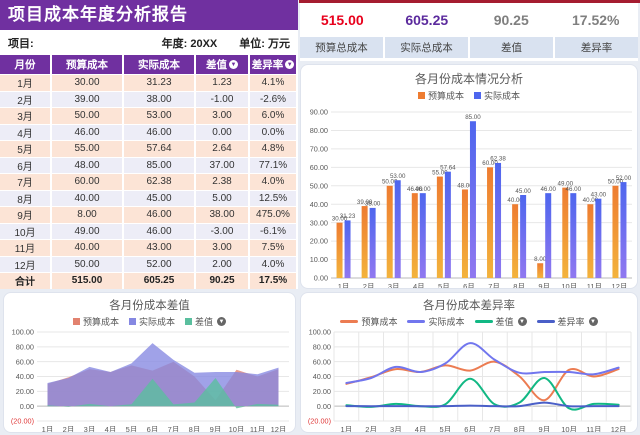  Describe the element at coordinates (25, 165) in the screenshot. I see `table-cell: 6月` at that location.